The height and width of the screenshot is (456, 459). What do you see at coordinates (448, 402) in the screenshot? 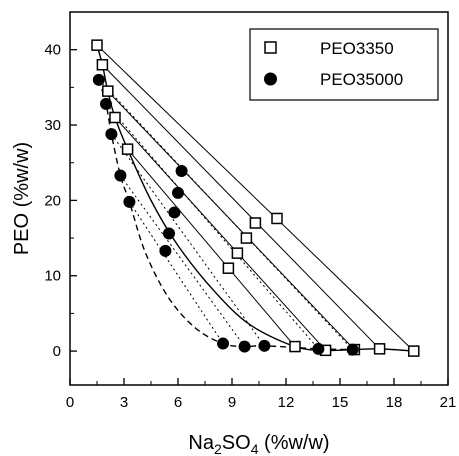
I see `x-tick-label: 21` at bounding box center [448, 402].